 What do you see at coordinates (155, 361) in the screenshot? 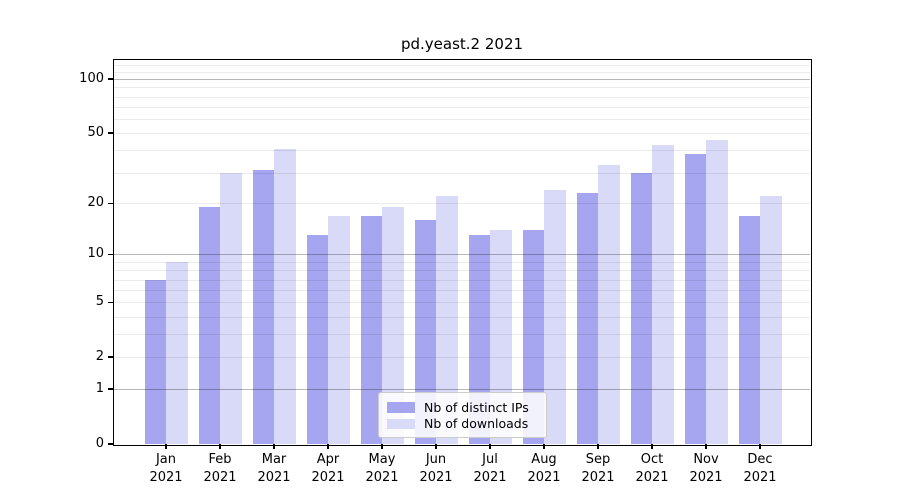
I see `bar-nb-of-distinct-ips-jan` at bounding box center [155, 361].